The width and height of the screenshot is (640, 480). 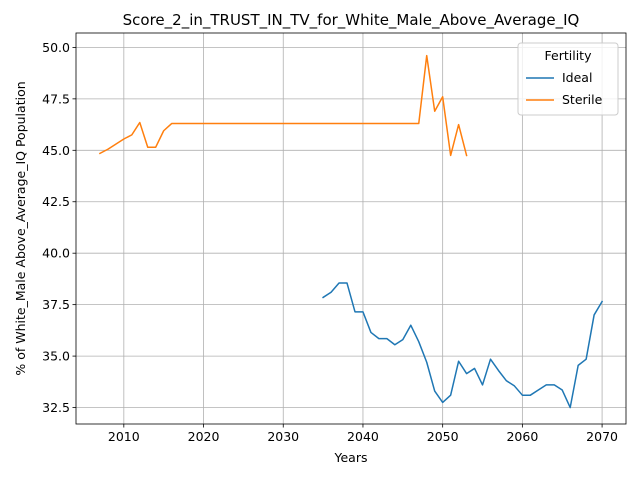 I want to click on x-tick-label: 2070, so click(x=602, y=436).